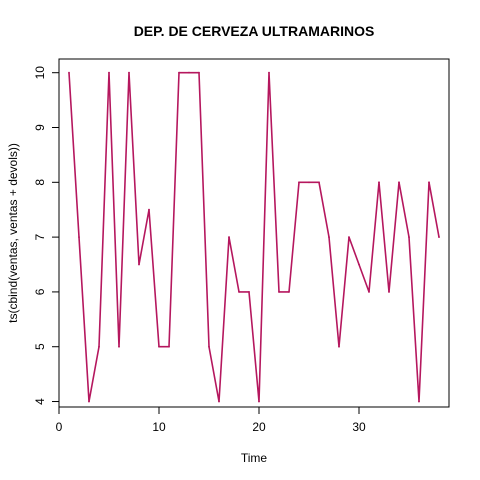 This screenshot has width=480, height=480. What do you see at coordinates (40, 73) in the screenshot?
I see `y-tick-label: 10` at bounding box center [40, 73].